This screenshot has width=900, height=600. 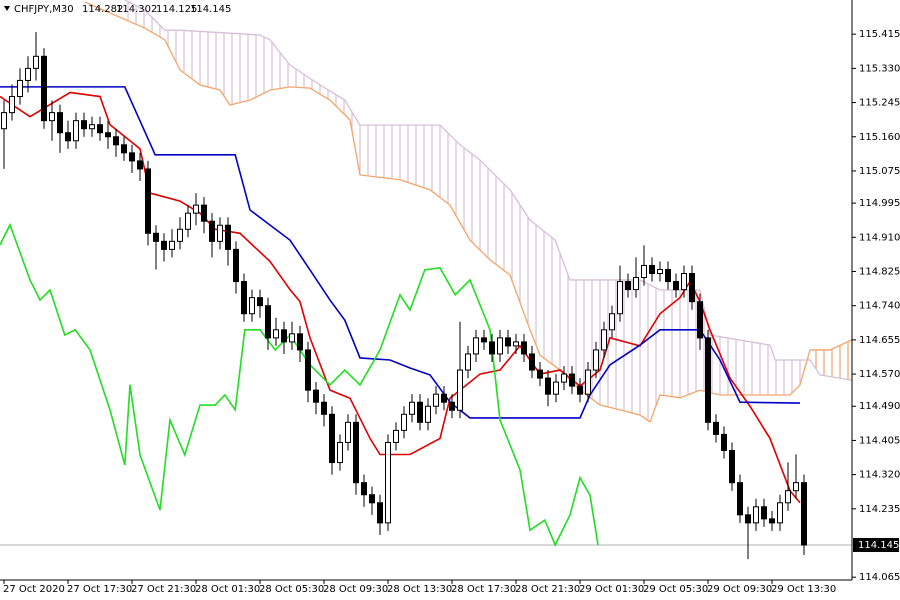 What do you see at coordinates (34, 589) in the screenshot?
I see `x-tick-label: 27 Oct 2020` at bounding box center [34, 589].